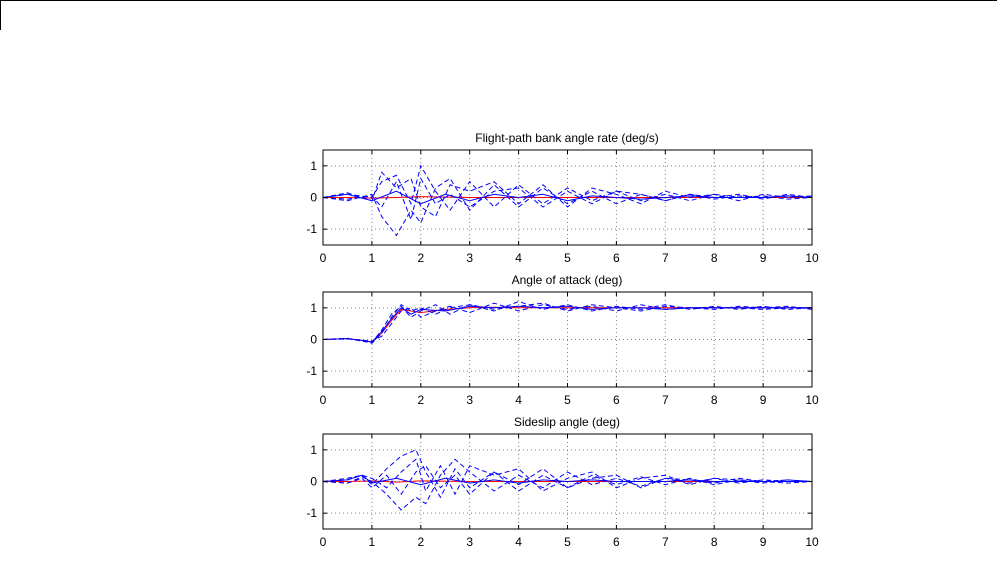 This screenshot has height=579, width=997. Describe the element at coordinates (498, 0) in the screenshot. I see `page-top-rule` at that location.